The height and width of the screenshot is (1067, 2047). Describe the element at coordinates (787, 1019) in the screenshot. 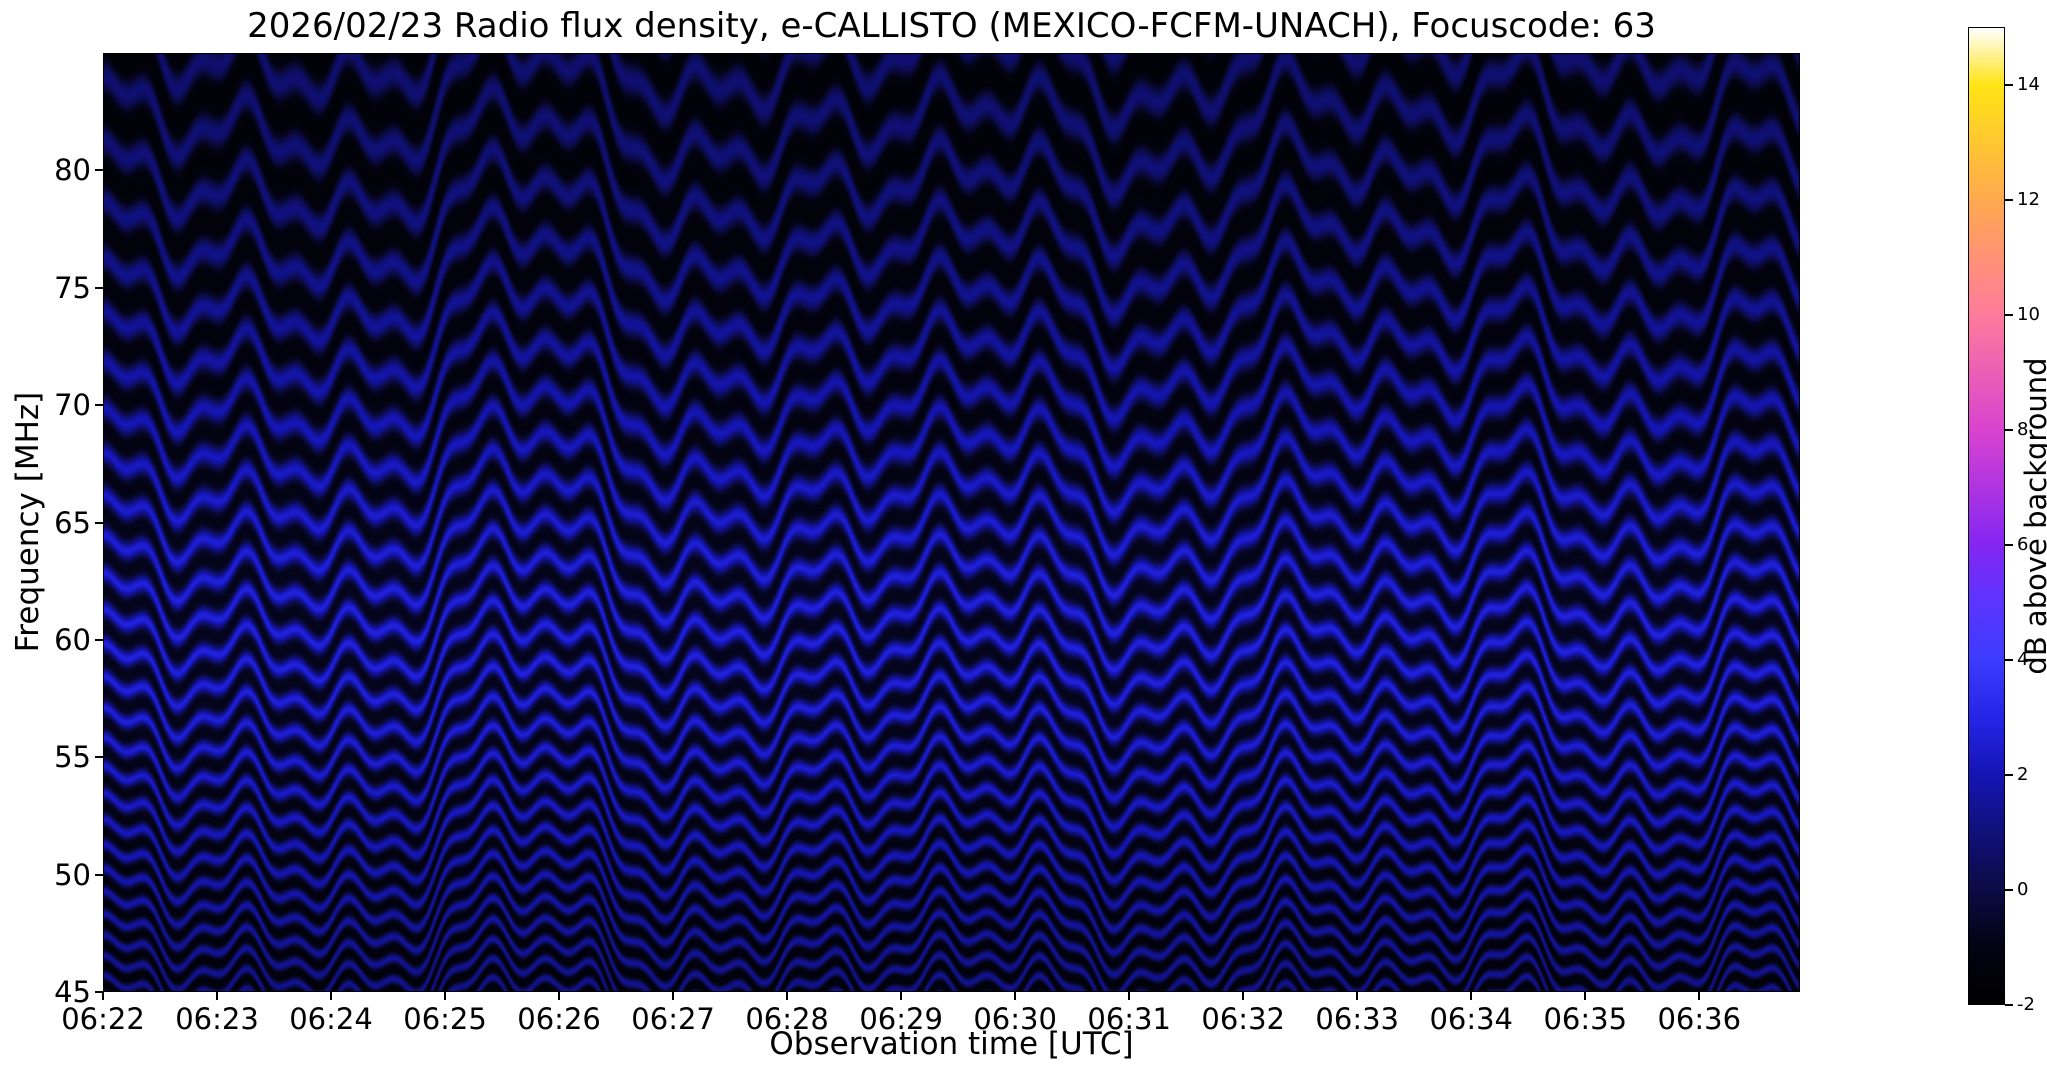

I see `x-tick-label: 06:28` at that location.